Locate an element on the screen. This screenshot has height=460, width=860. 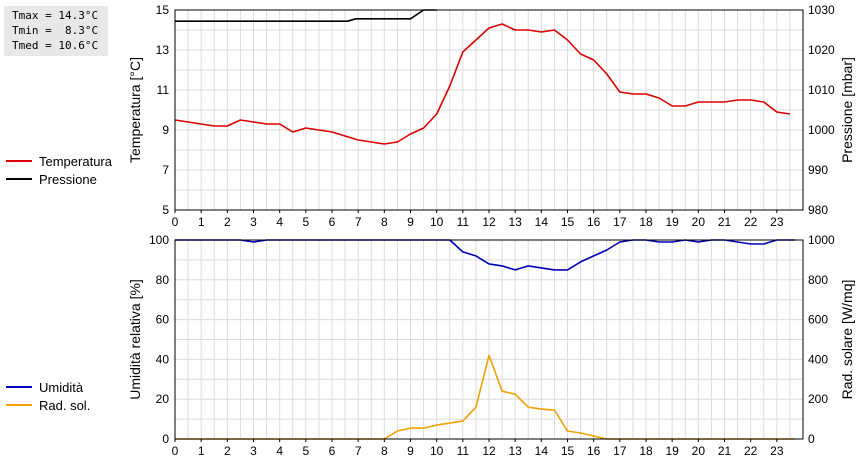
plot2-xtick-label: 16 is located at coordinates (594, 451).